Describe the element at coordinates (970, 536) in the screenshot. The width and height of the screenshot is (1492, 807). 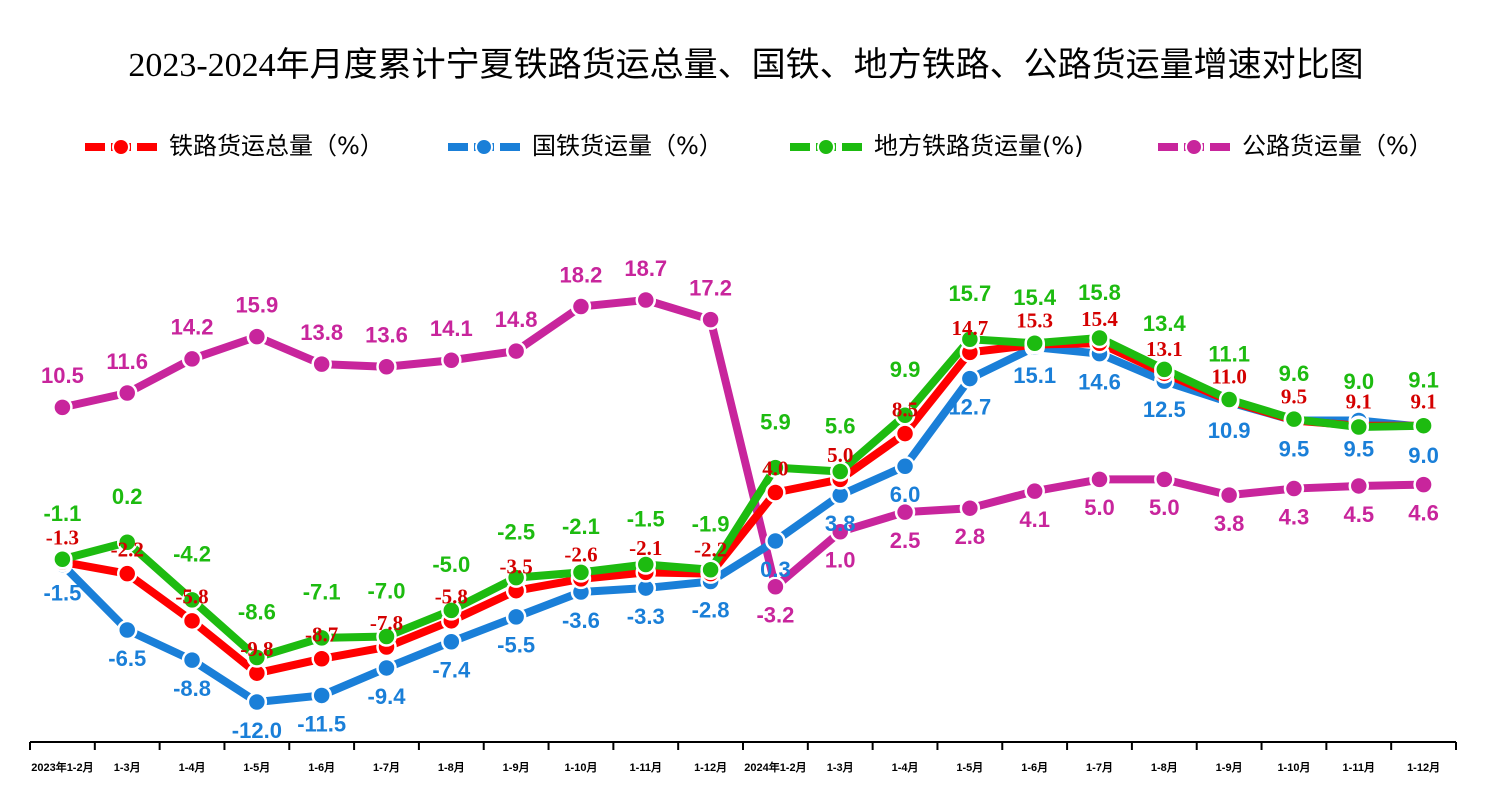
I see `data-label: 2.8` at that location.